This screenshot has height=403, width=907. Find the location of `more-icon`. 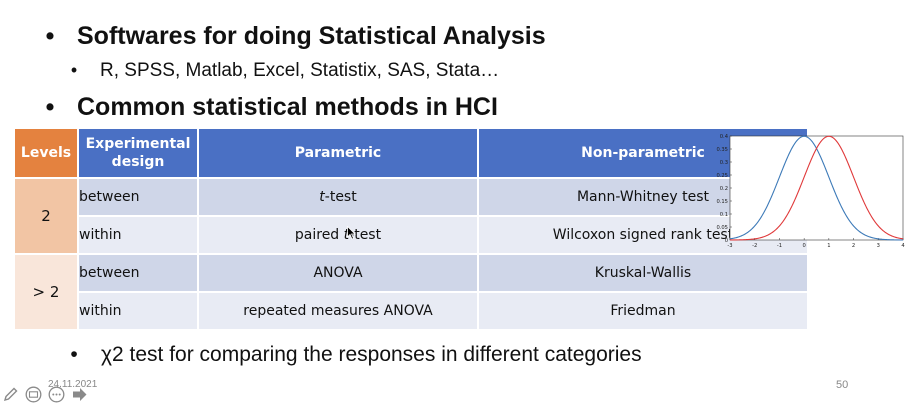

more-icon is located at coordinates (56, 394).